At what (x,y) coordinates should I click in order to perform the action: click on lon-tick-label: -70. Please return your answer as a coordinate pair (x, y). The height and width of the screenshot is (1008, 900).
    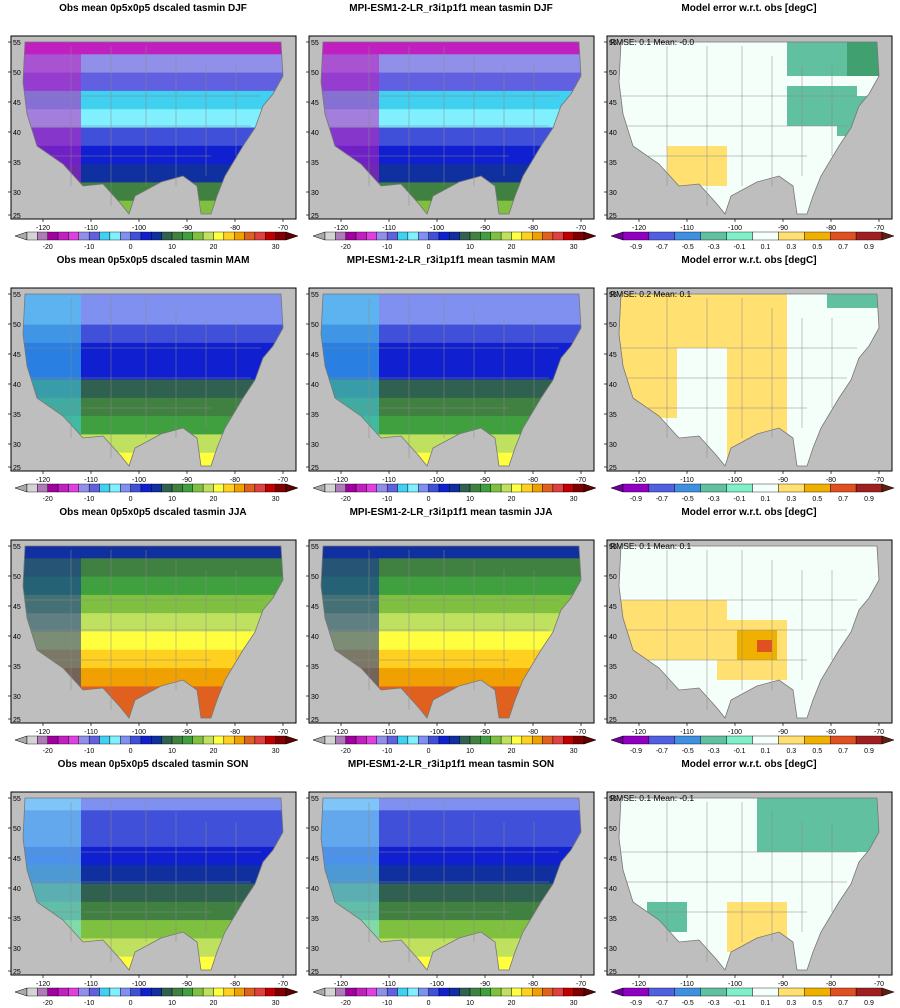
    Looking at the image, I should click on (283, 984).